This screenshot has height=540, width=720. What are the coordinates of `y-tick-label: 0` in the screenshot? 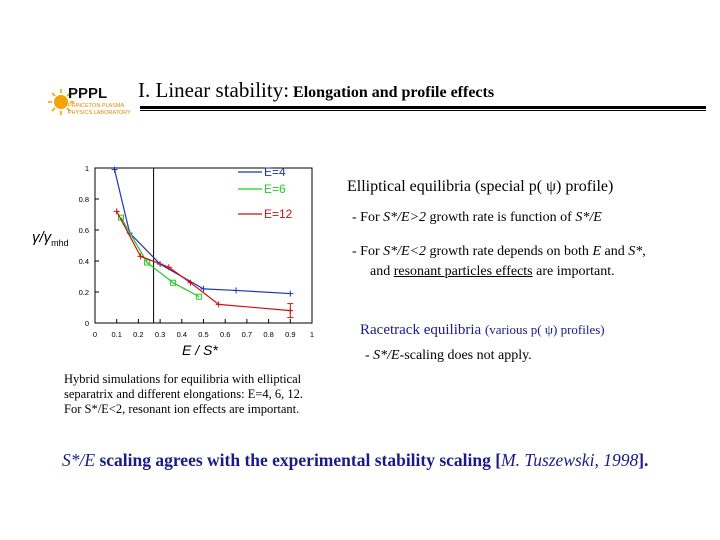 It's located at (87, 323).